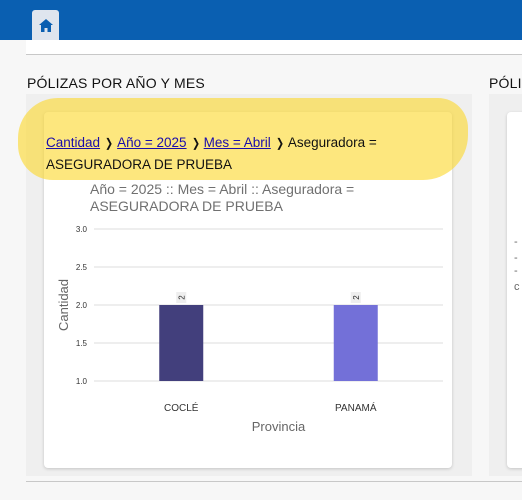 The image size is (522, 500). I want to click on section-title-polizas-ano-mes: PÓLIZAS POR AÑO Y MES, so click(116, 83).